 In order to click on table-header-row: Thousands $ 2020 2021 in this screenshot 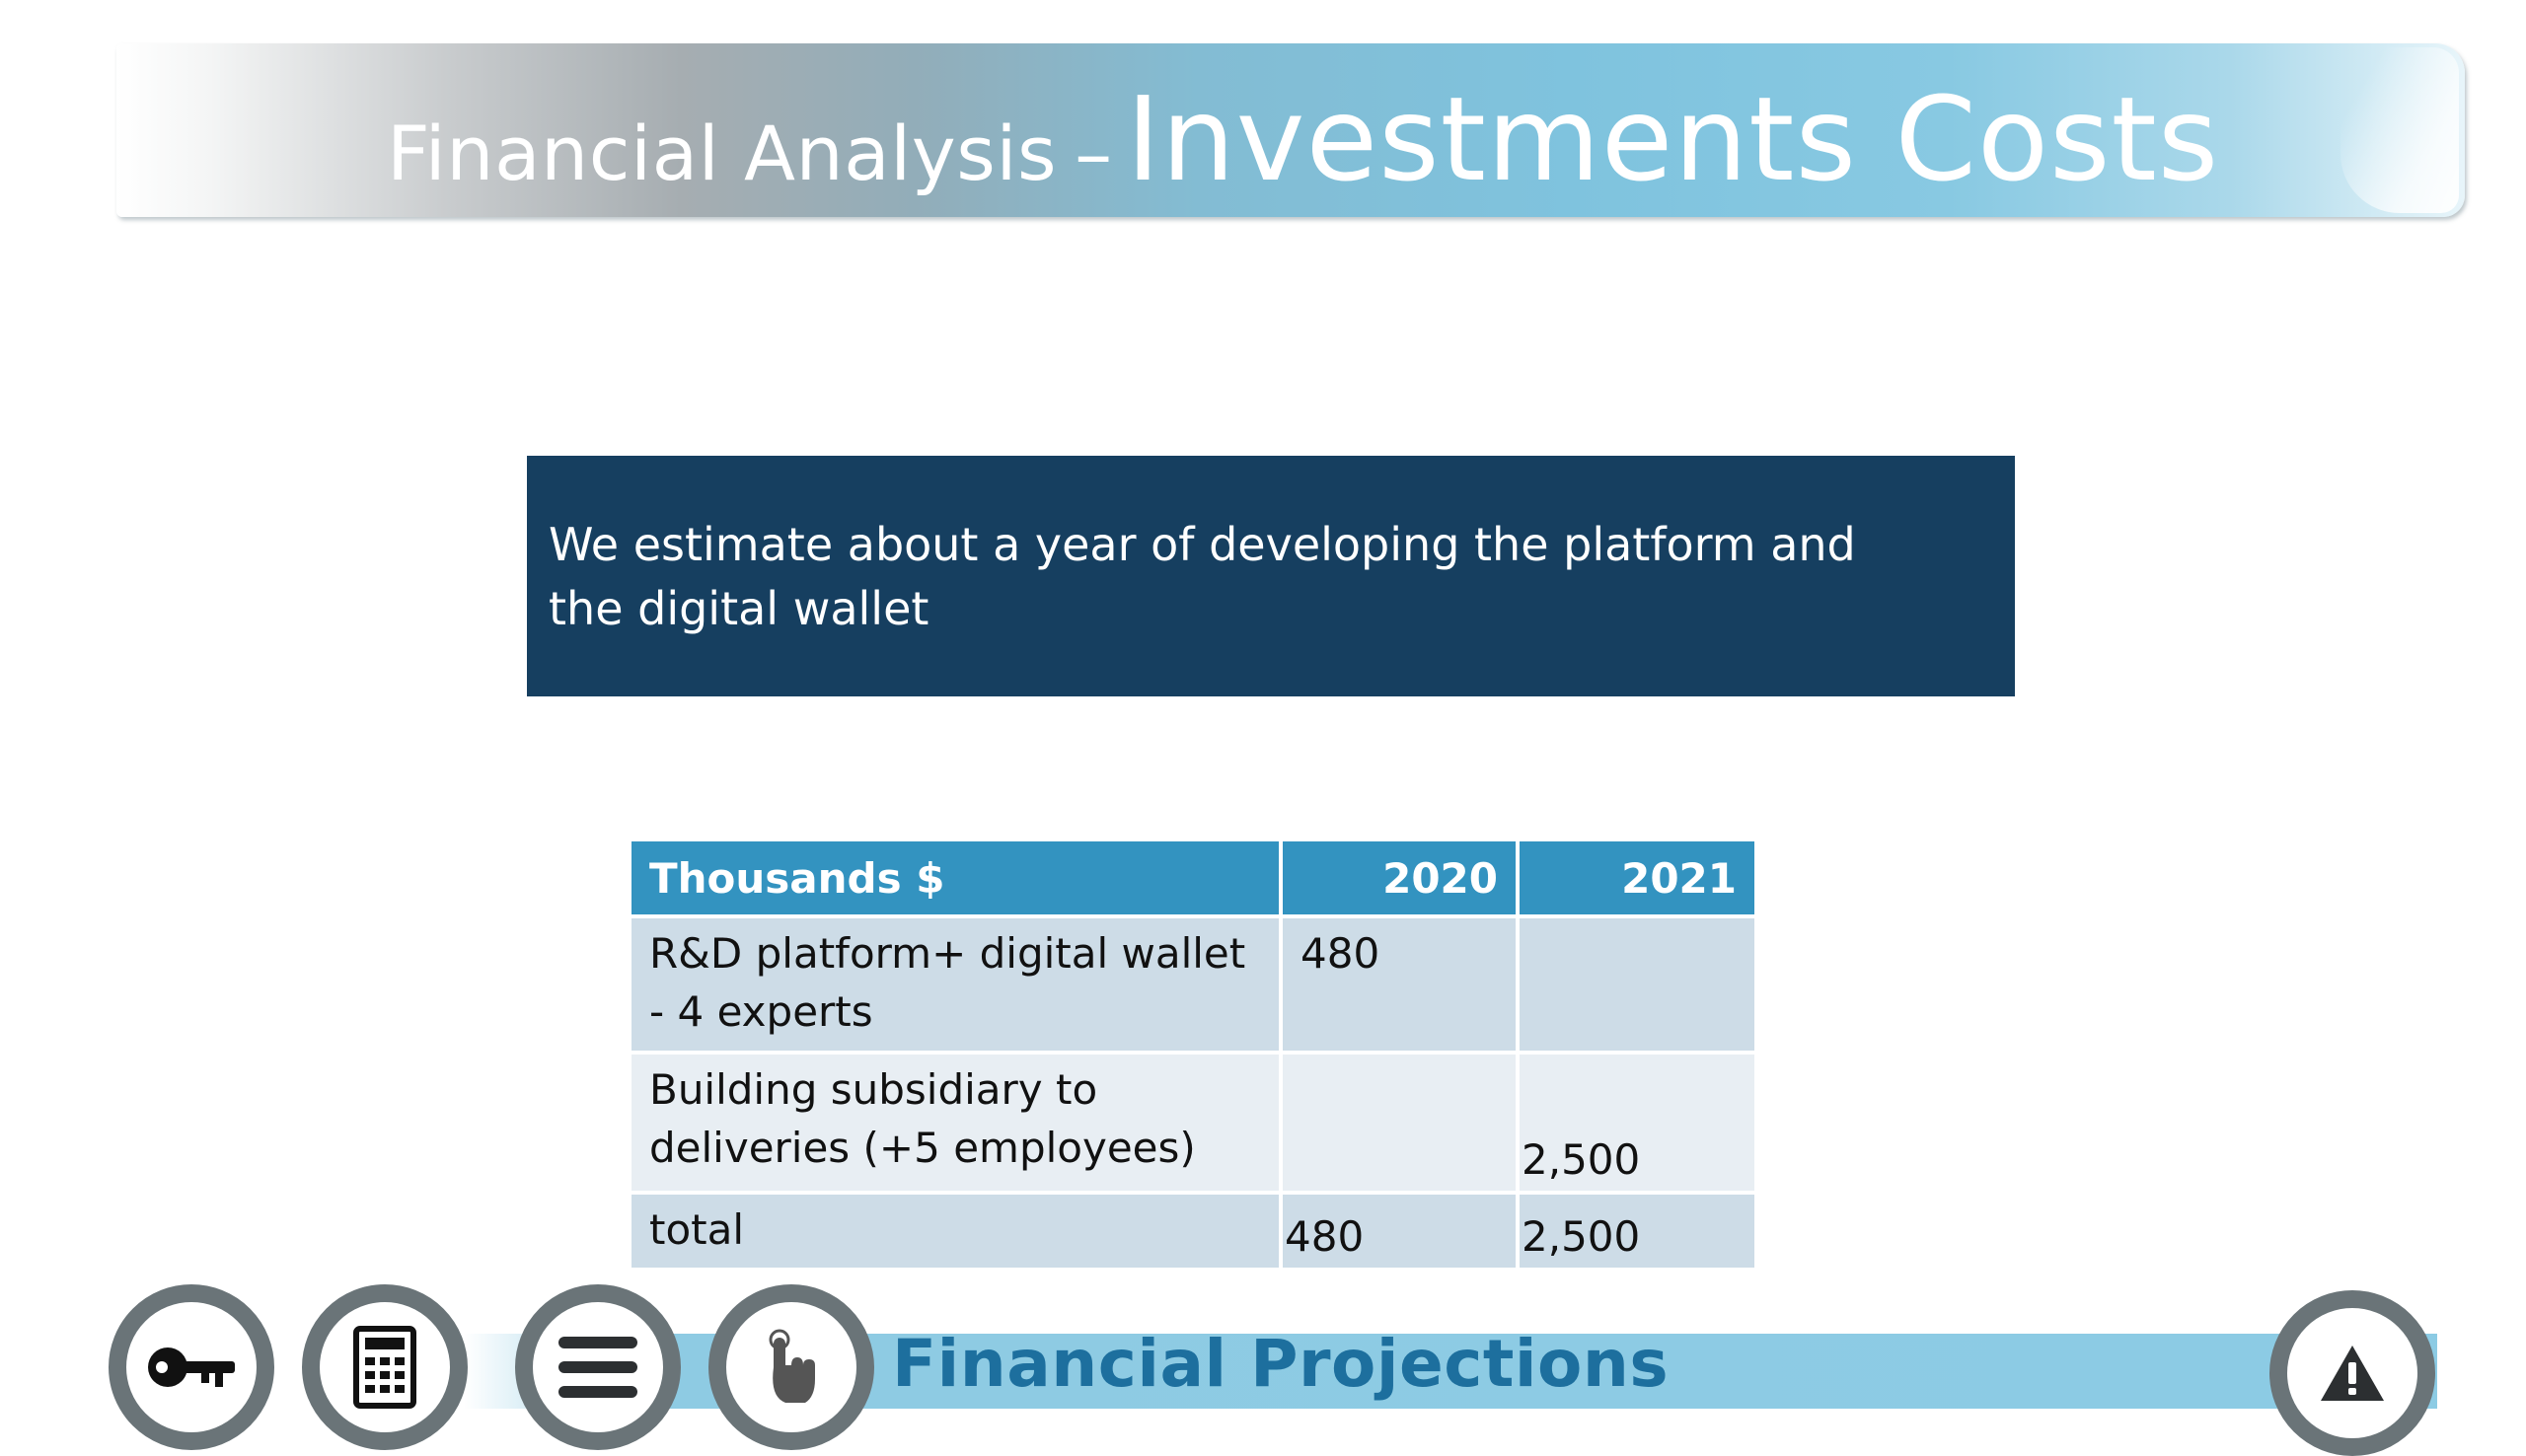, I will do `click(1193, 878)`.